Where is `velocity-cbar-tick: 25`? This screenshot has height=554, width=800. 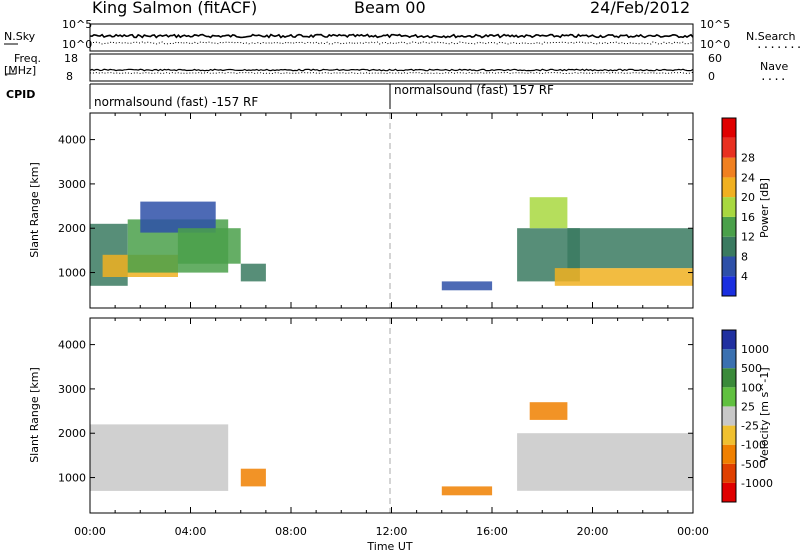
velocity-cbar-tick: 25 is located at coordinates (748, 406).